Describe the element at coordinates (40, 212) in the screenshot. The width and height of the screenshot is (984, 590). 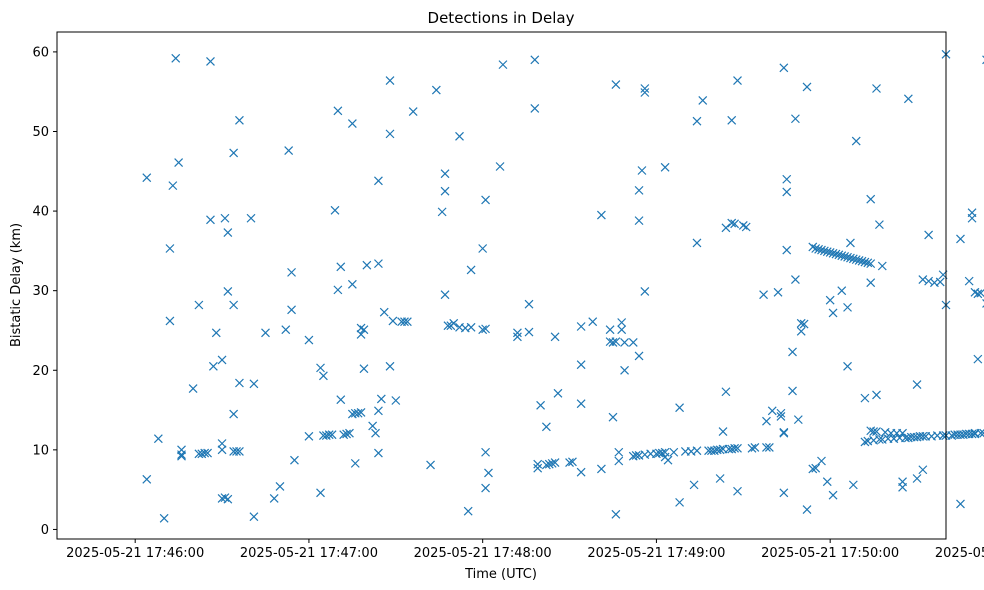
I see `y-tick-label: 40` at that location.